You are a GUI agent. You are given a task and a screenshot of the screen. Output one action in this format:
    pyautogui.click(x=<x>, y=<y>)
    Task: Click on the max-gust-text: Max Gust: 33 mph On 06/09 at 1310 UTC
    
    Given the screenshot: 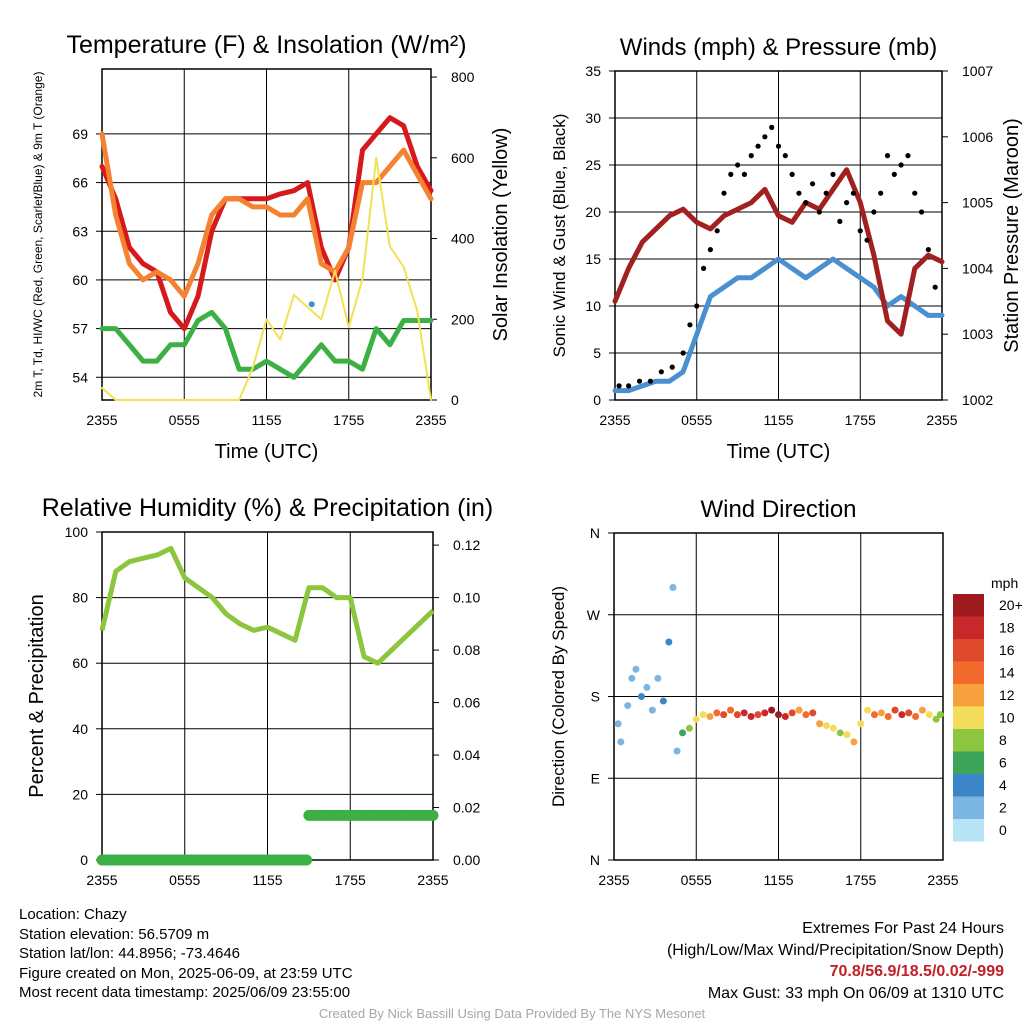 What is the action you would take?
    pyautogui.click(x=855, y=993)
    